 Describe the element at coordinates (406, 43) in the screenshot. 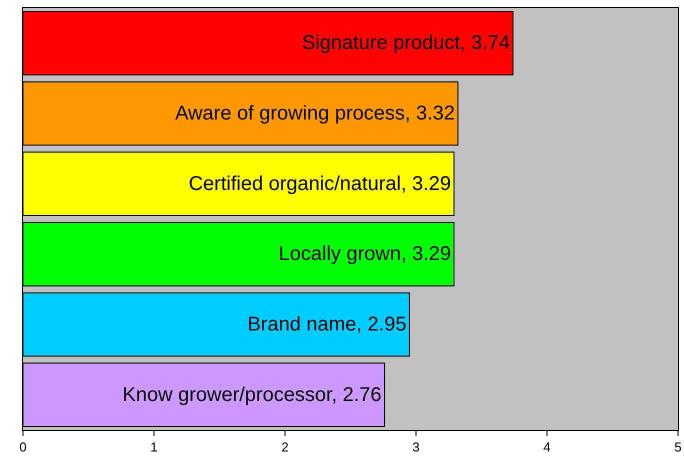

I see `data-label: Signature product, 3.74` at that location.